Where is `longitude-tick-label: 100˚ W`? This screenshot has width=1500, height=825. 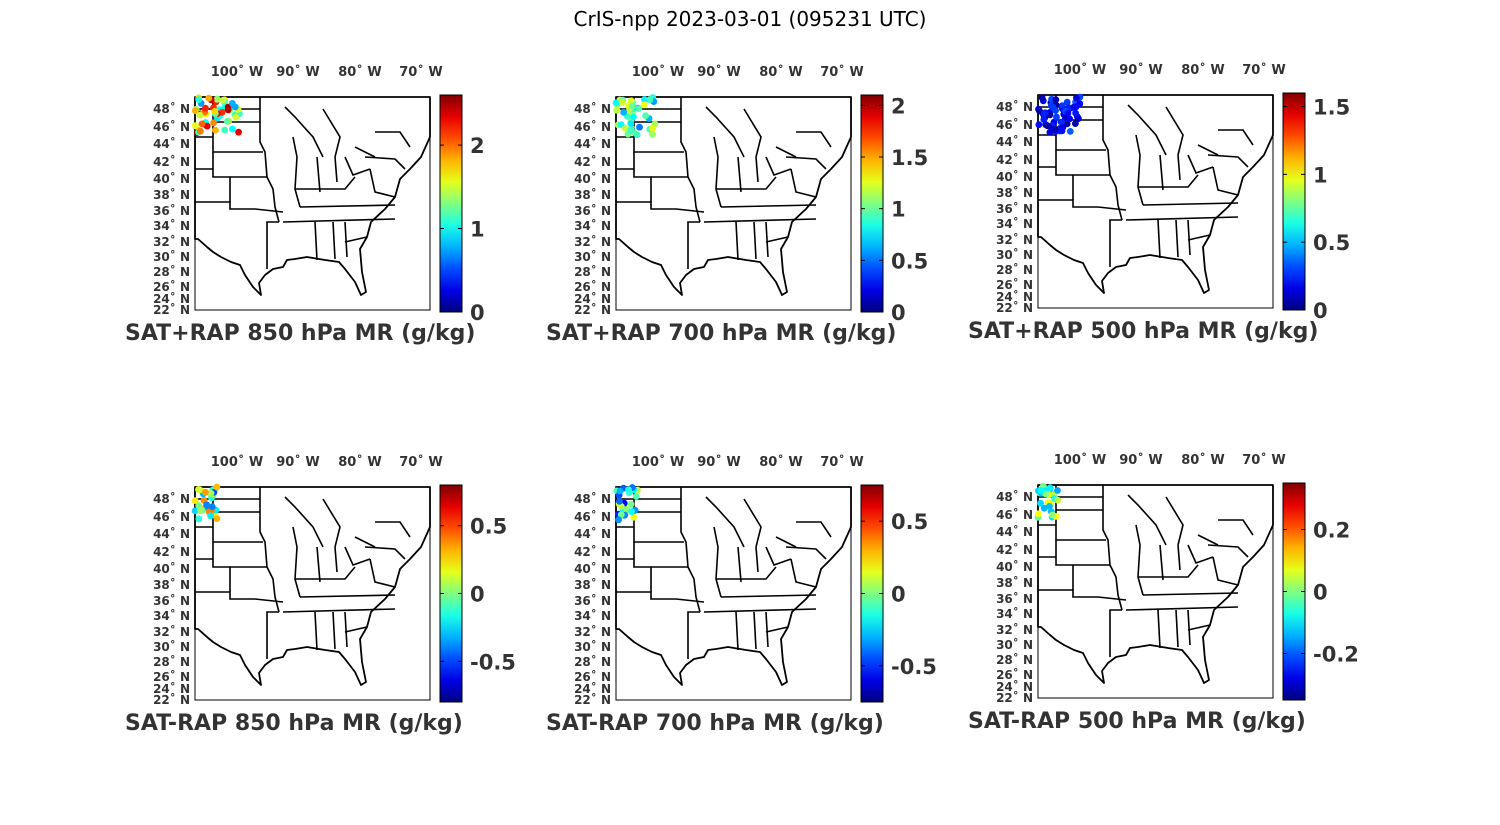
longitude-tick-label: 100˚ W is located at coordinates (658, 462).